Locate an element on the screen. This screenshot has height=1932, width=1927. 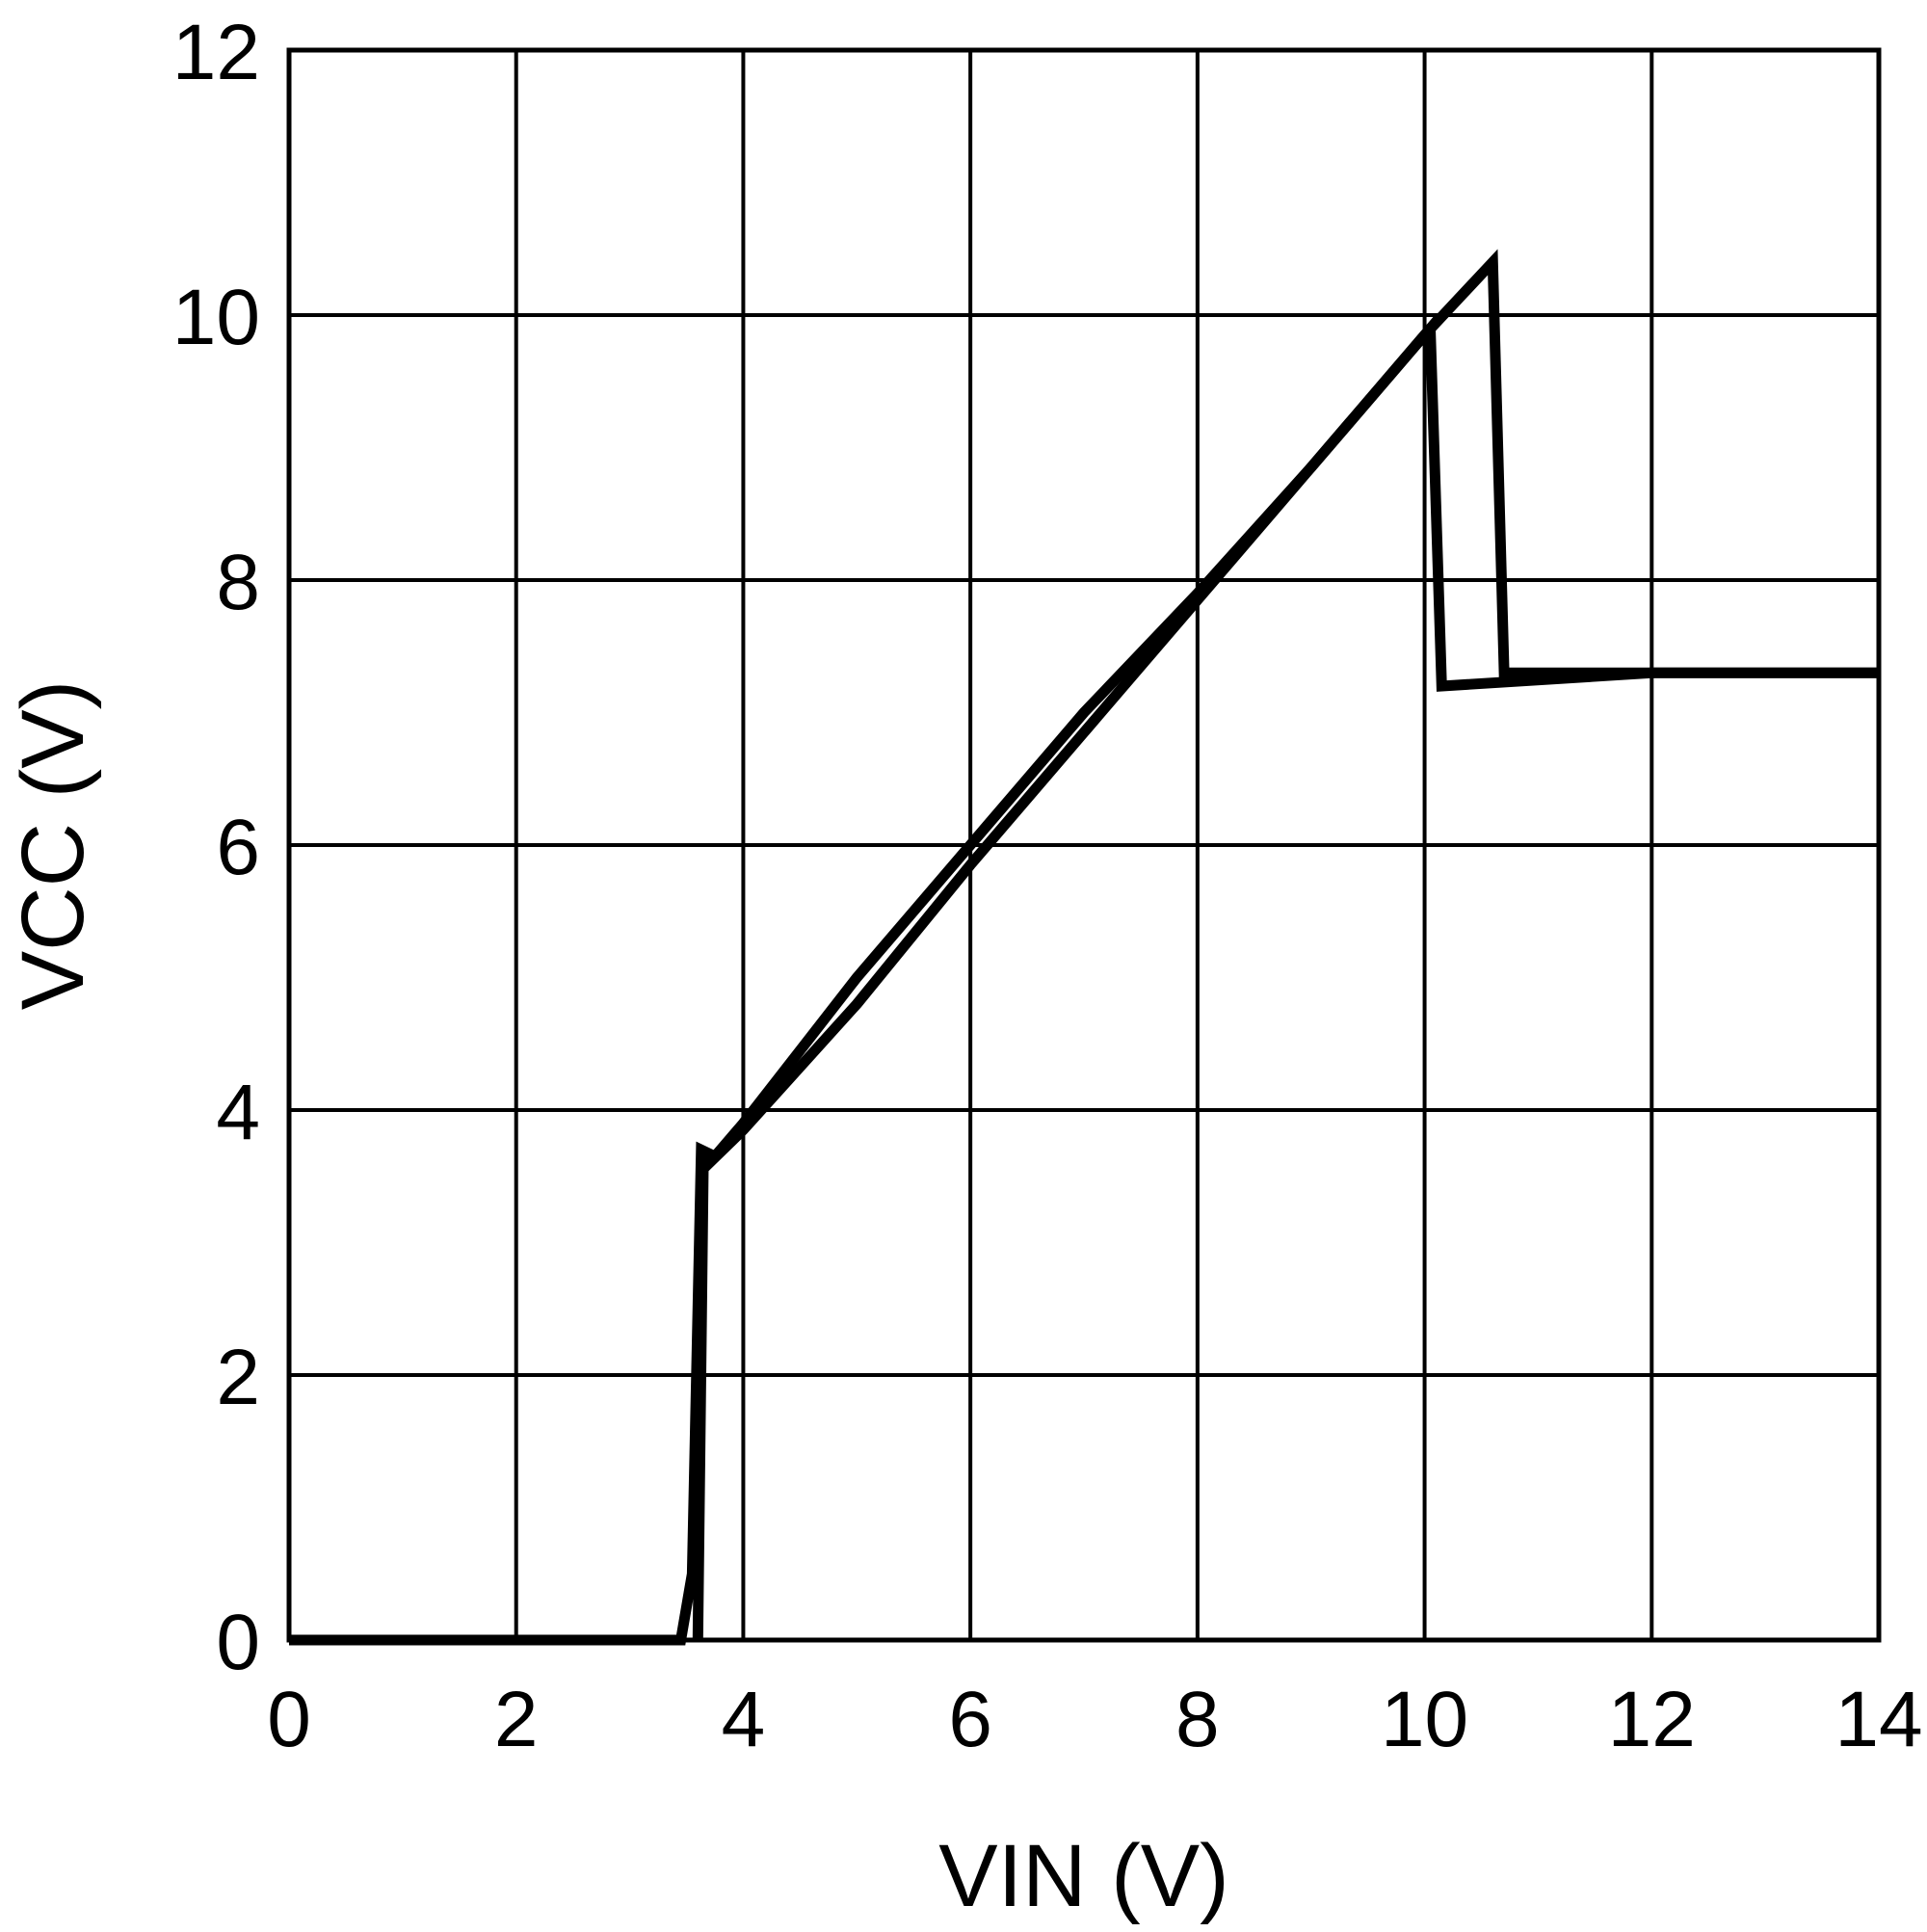
y-tick-label: 6 is located at coordinates (238, 847).